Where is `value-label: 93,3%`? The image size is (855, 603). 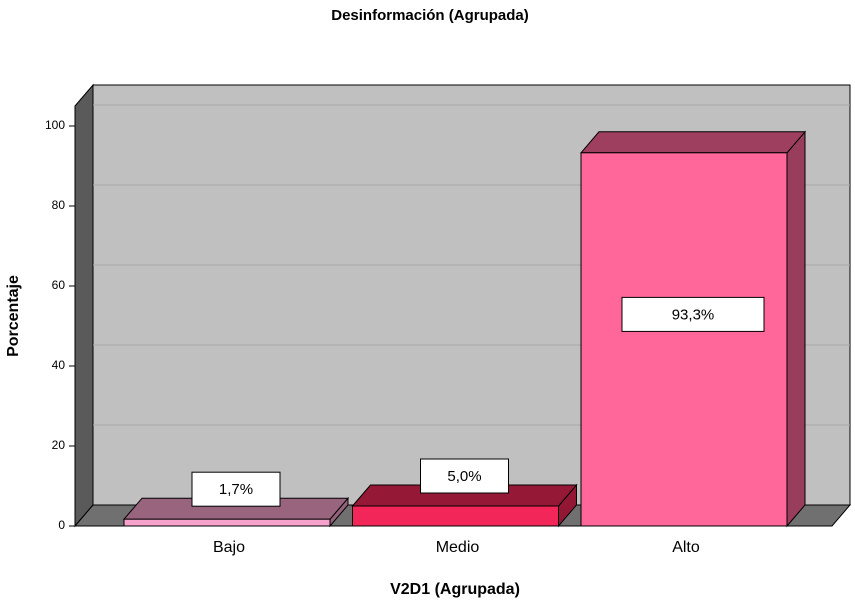
value-label: 93,3% is located at coordinates (693, 314).